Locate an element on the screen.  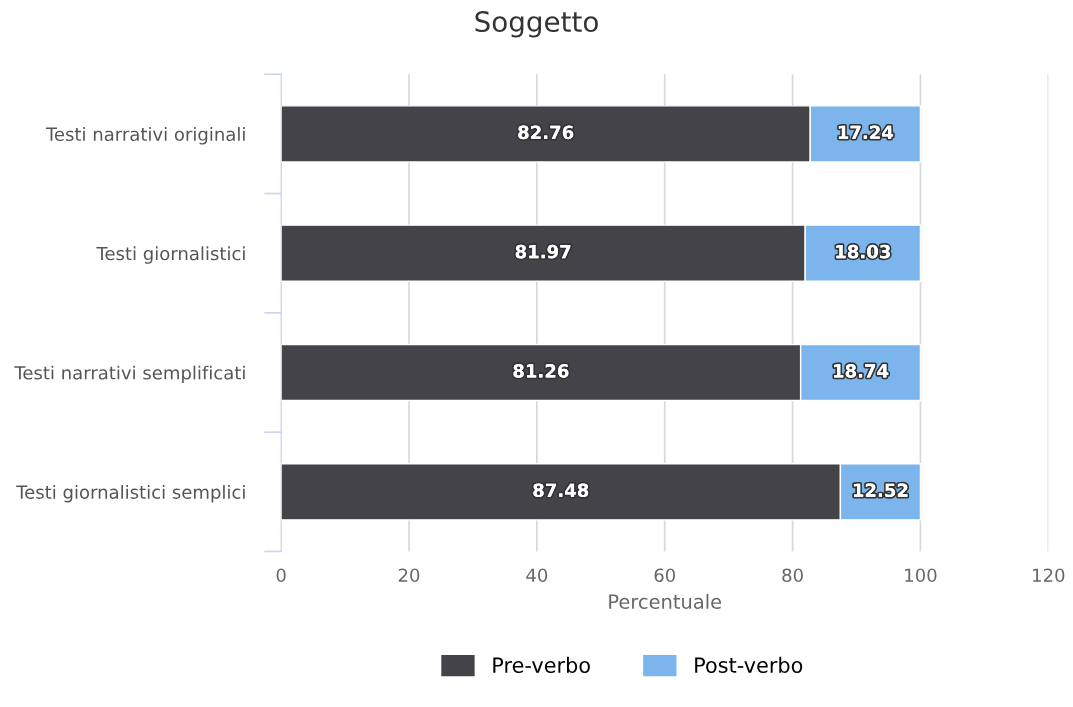
data-label: 18.74 is located at coordinates (861, 371).